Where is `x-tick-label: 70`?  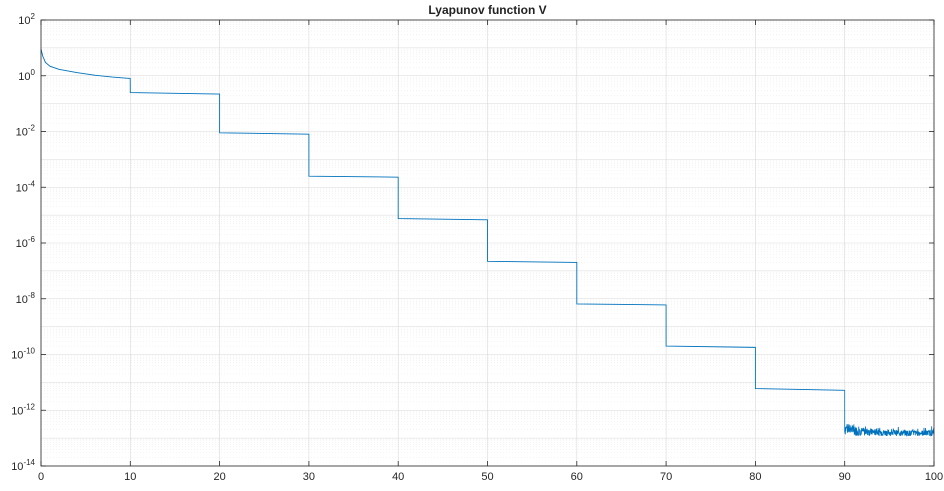
x-tick-label: 70 is located at coordinates (666, 477).